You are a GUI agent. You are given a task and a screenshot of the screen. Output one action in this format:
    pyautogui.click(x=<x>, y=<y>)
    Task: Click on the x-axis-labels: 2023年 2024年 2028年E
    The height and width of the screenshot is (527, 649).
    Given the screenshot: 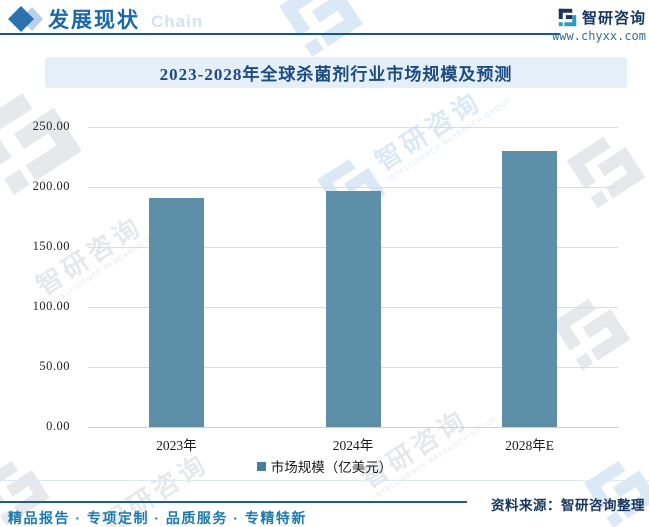 What is the action you would take?
    pyautogui.click(x=353, y=444)
    